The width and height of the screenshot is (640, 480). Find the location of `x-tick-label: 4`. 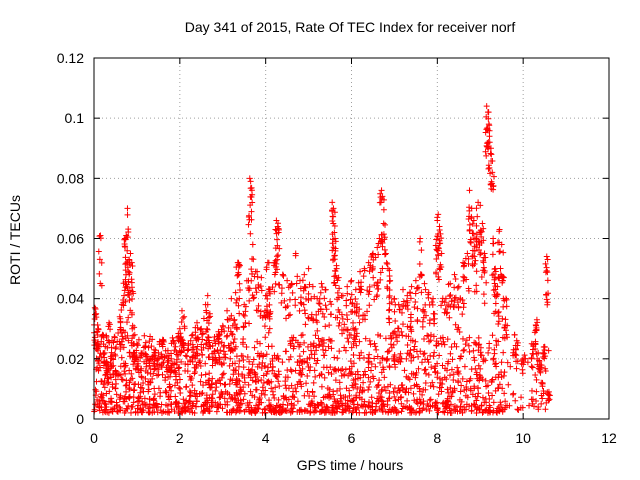

x-tick-label: 4 is located at coordinates (266, 438).